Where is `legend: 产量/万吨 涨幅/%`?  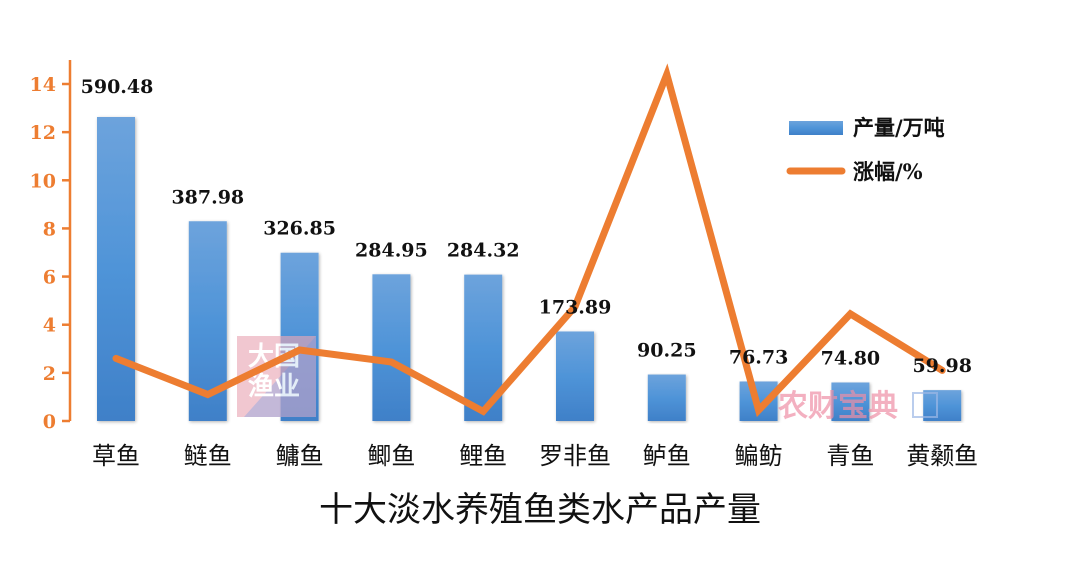
legend: 产量/万吨 涨幅/% is located at coordinates (865, 149).